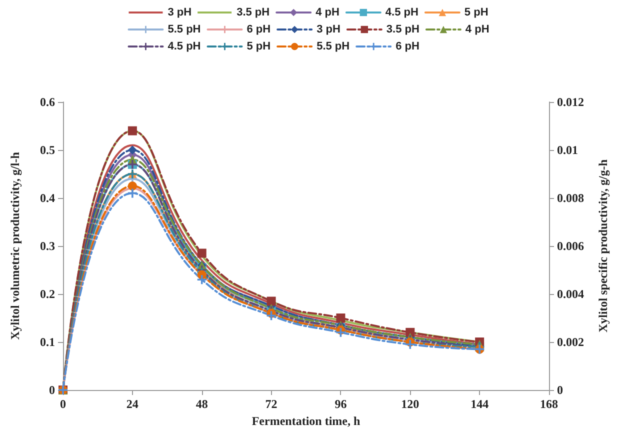 The image size is (617, 432). What do you see at coordinates (47, 294) in the screenshot?
I see `y-tick-label: 0.2` at bounding box center [47, 294].